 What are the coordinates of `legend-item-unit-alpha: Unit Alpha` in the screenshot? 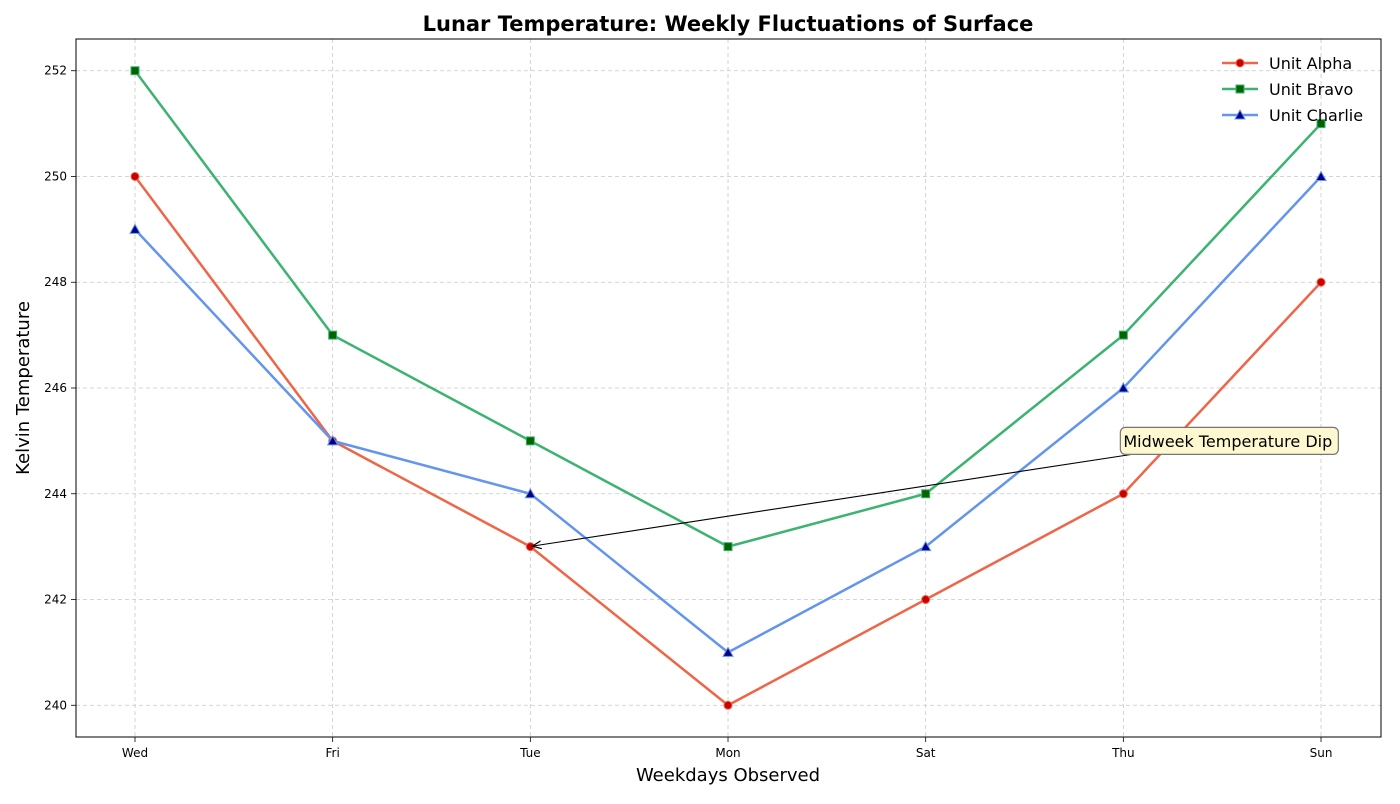 It's located at (1287, 63).